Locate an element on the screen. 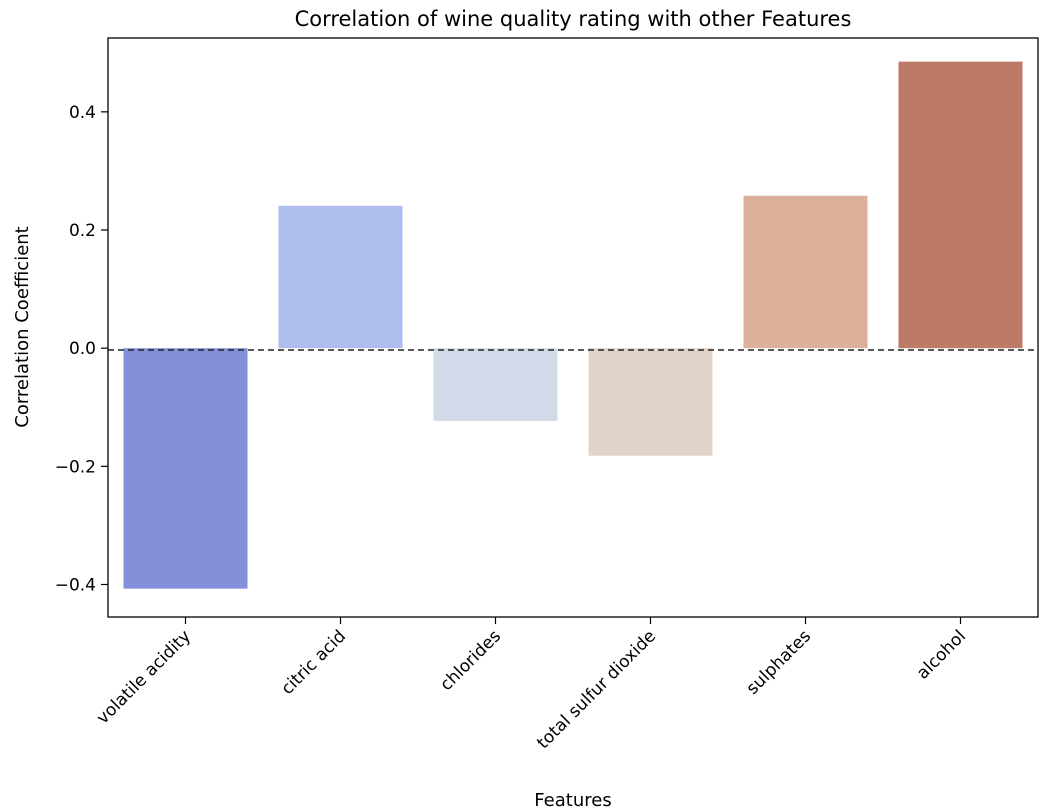 The height and width of the screenshot is (811, 1056). bar-citric-acid is located at coordinates (340, 277).